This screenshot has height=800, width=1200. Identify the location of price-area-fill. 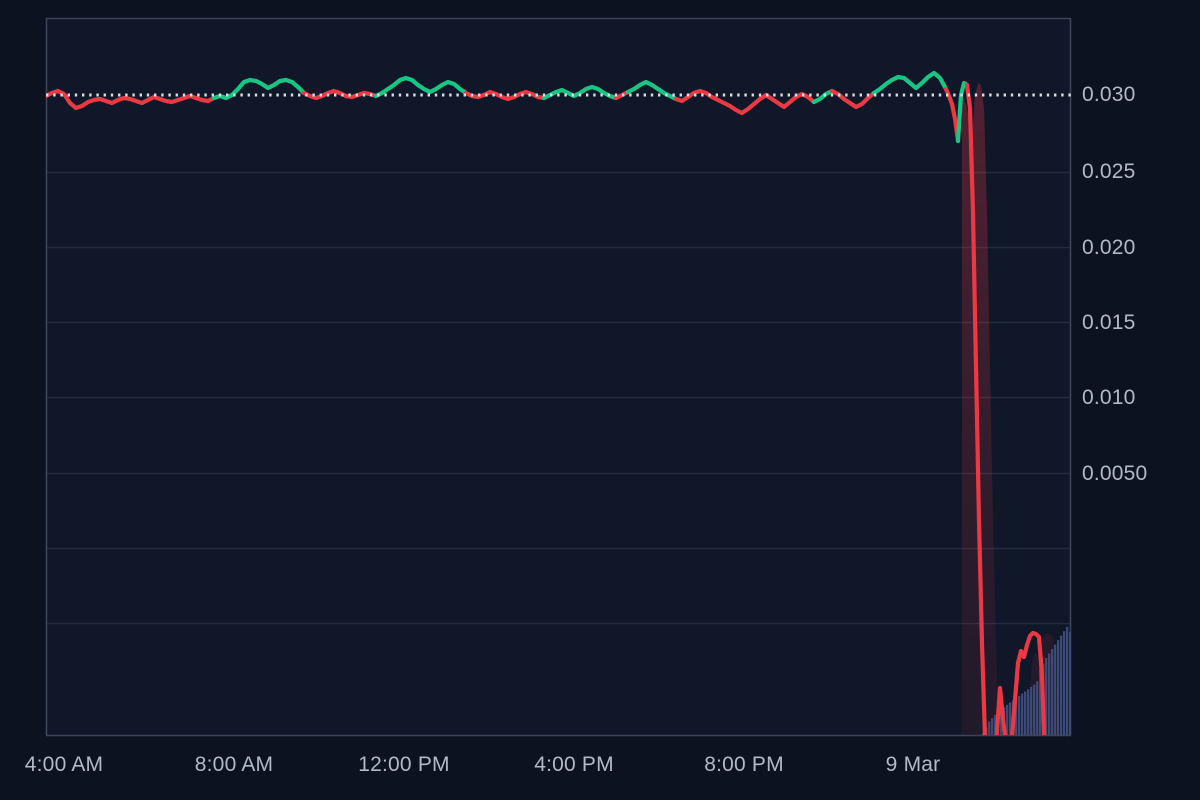
(1016, 409).